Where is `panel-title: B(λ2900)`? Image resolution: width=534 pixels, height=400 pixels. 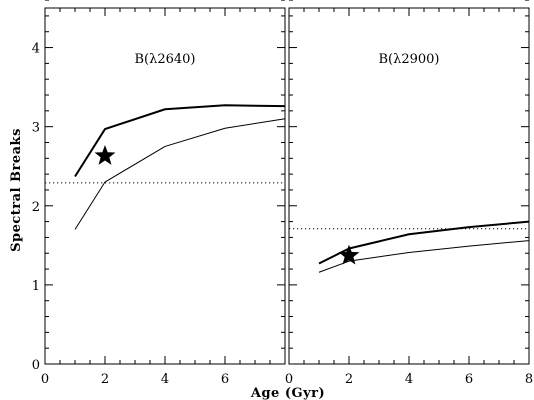
panel-title: B(λ2900) is located at coordinates (408, 59).